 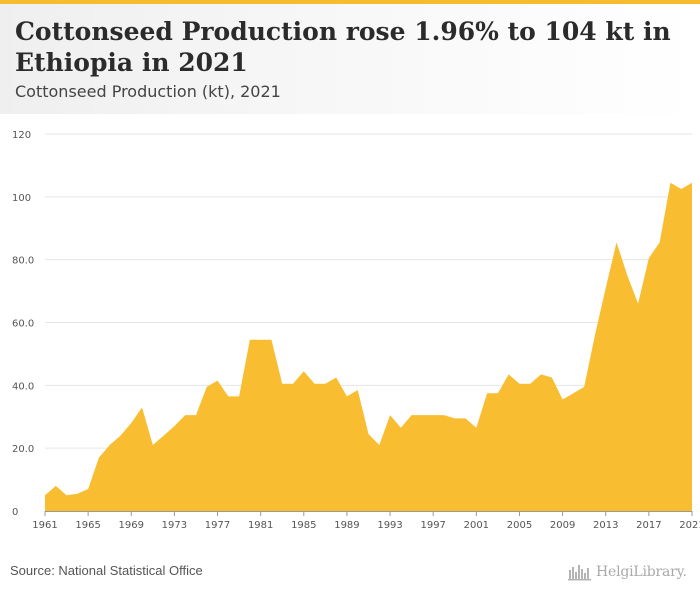 I want to click on x-tick-label: 2017, so click(x=648, y=525).